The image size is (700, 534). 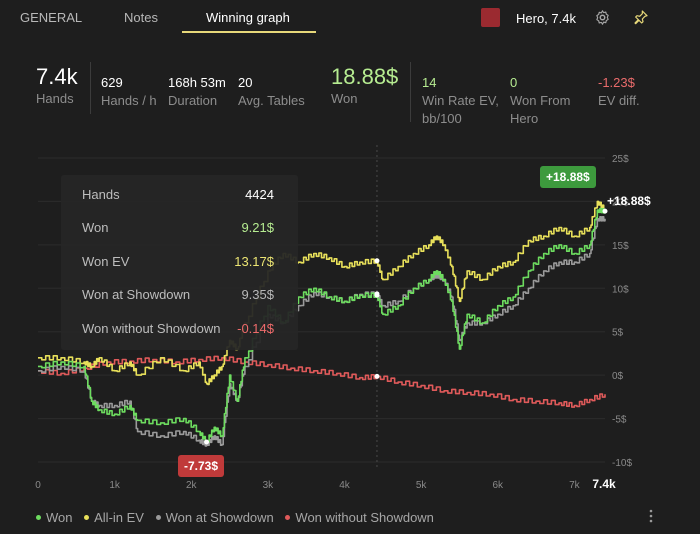 What do you see at coordinates (622, 463) in the screenshot?
I see `y-tick-label: -10$` at bounding box center [622, 463].